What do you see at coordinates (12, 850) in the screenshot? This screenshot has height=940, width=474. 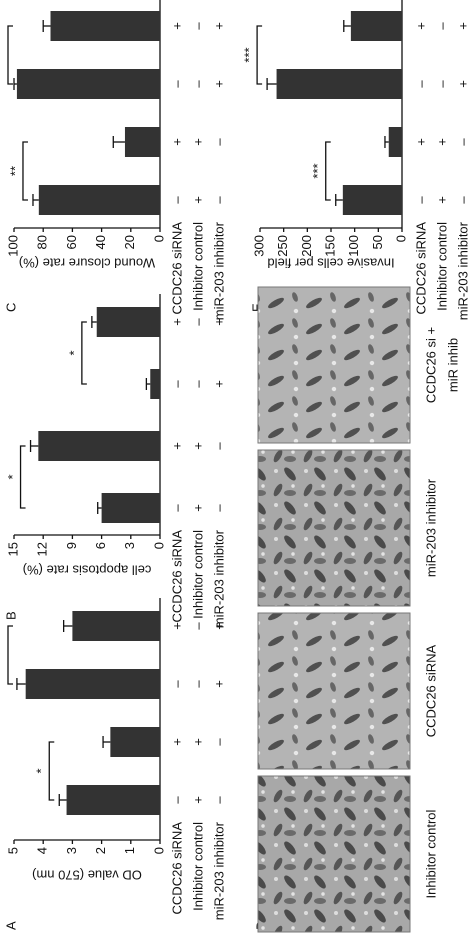 I see `y-tick-label: 5` at bounding box center [12, 850].